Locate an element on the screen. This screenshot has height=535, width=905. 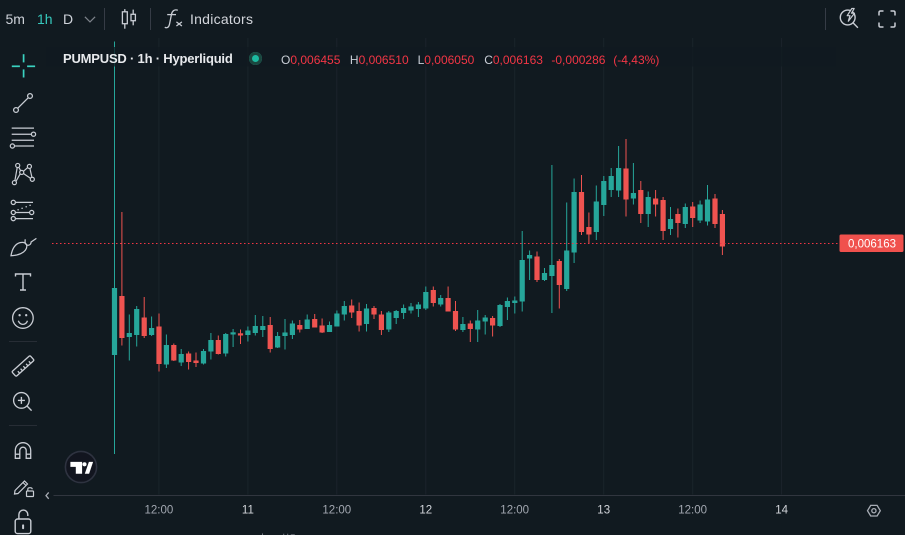
svg-text: 11 is located at coordinates (248, 511).